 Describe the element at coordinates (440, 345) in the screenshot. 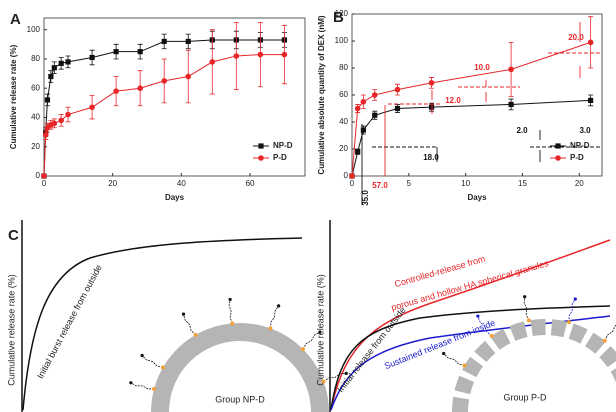

I see `sustained-label: Sustained release from inside` at that location.